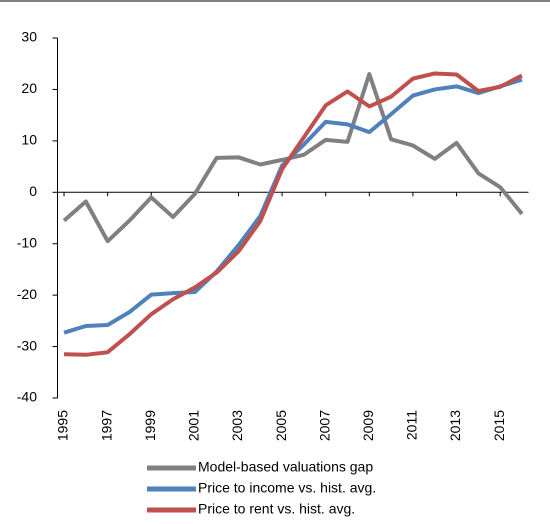 Image resolution: width=550 pixels, height=524 pixels. I want to click on x-tick-label: 2009, so click(368, 425).